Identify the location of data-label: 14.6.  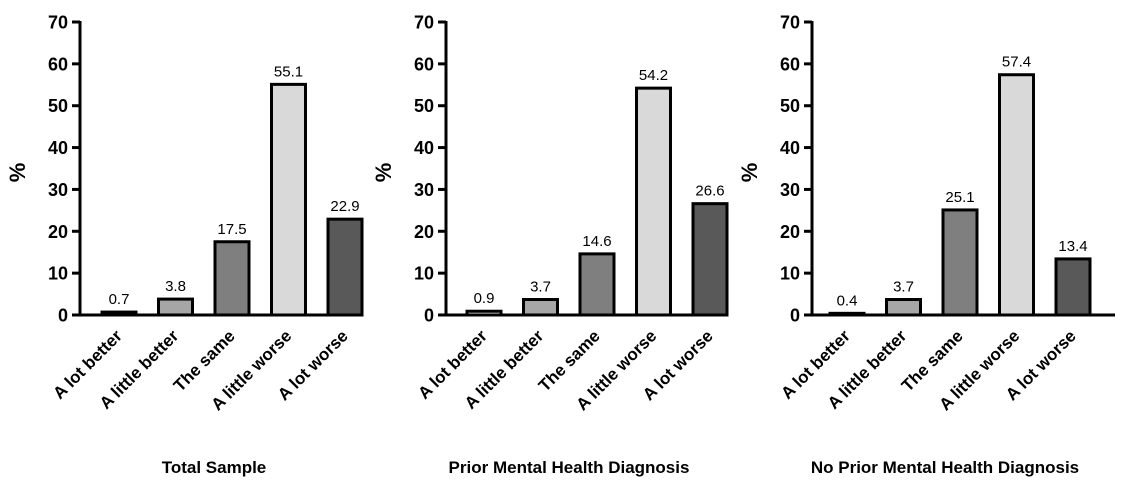
(596, 241).